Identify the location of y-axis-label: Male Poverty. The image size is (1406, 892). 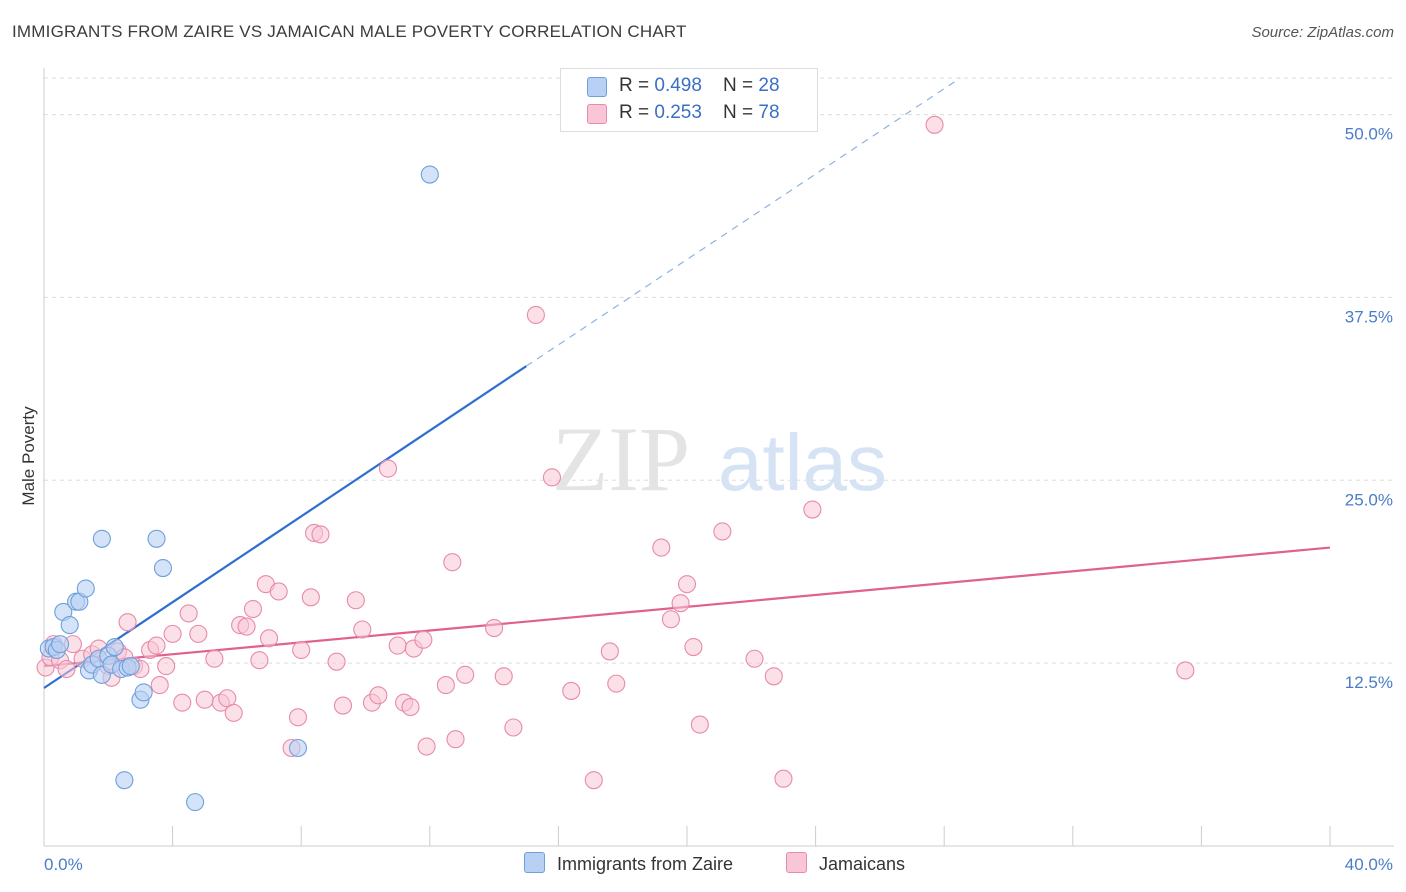
(28, 456).